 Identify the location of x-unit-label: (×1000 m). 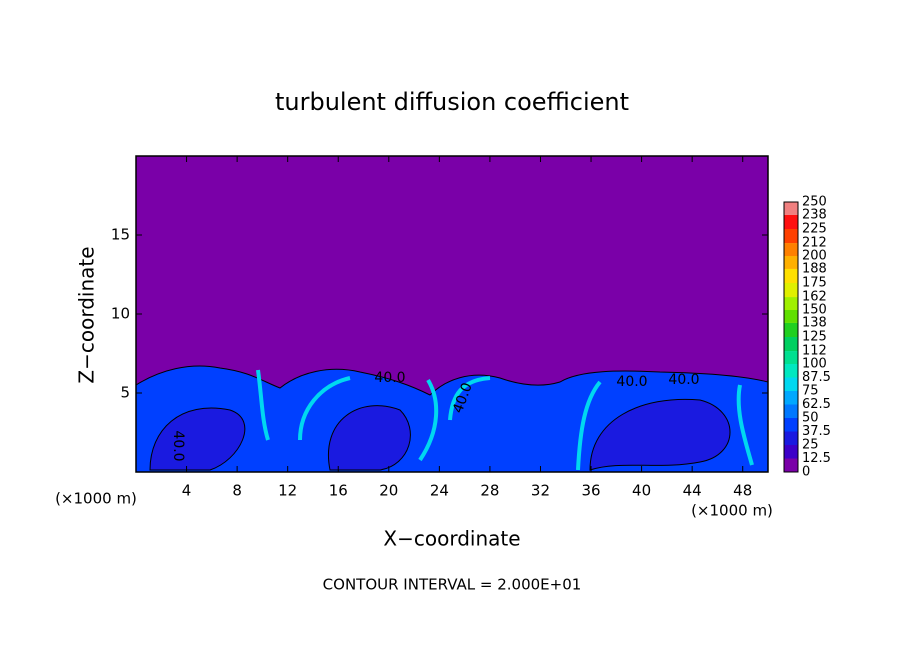
(732, 511).